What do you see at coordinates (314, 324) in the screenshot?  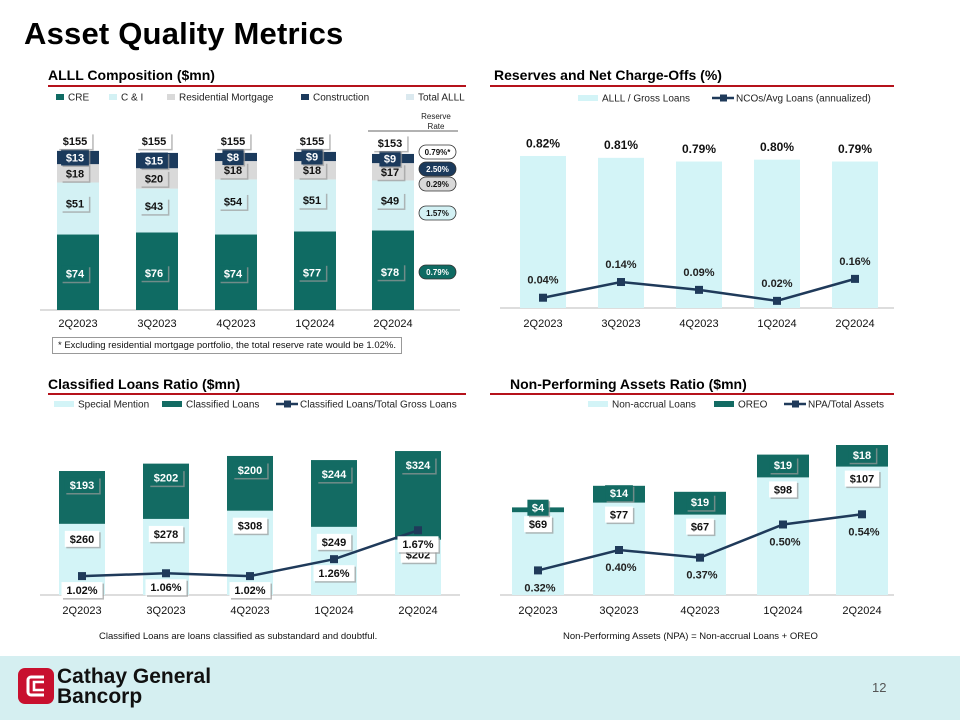 I see `allll-x-tick-1Q2024: 1Q2024` at bounding box center [314, 324].